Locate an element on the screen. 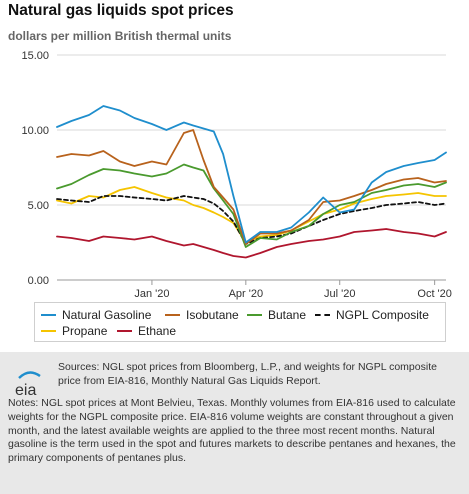  chart-title: Natural gas liquids spot prices is located at coordinates (121, 10).